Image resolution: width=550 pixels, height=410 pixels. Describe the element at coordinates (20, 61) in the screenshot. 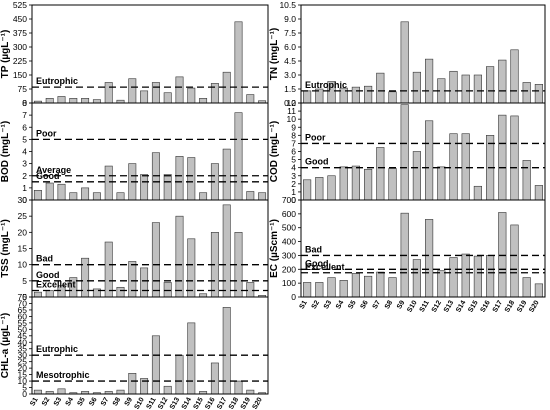

I see `ytick-label-tp-3: 225` at that location.